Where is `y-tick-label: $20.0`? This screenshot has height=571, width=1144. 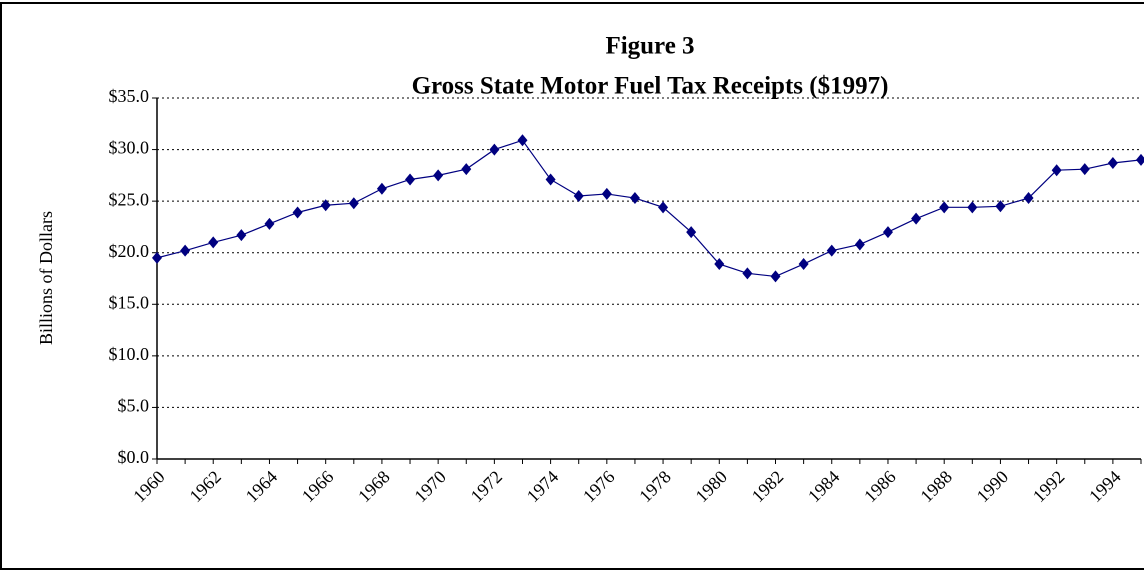 y-tick-label: $20.0 is located at coordinates (129, 251).